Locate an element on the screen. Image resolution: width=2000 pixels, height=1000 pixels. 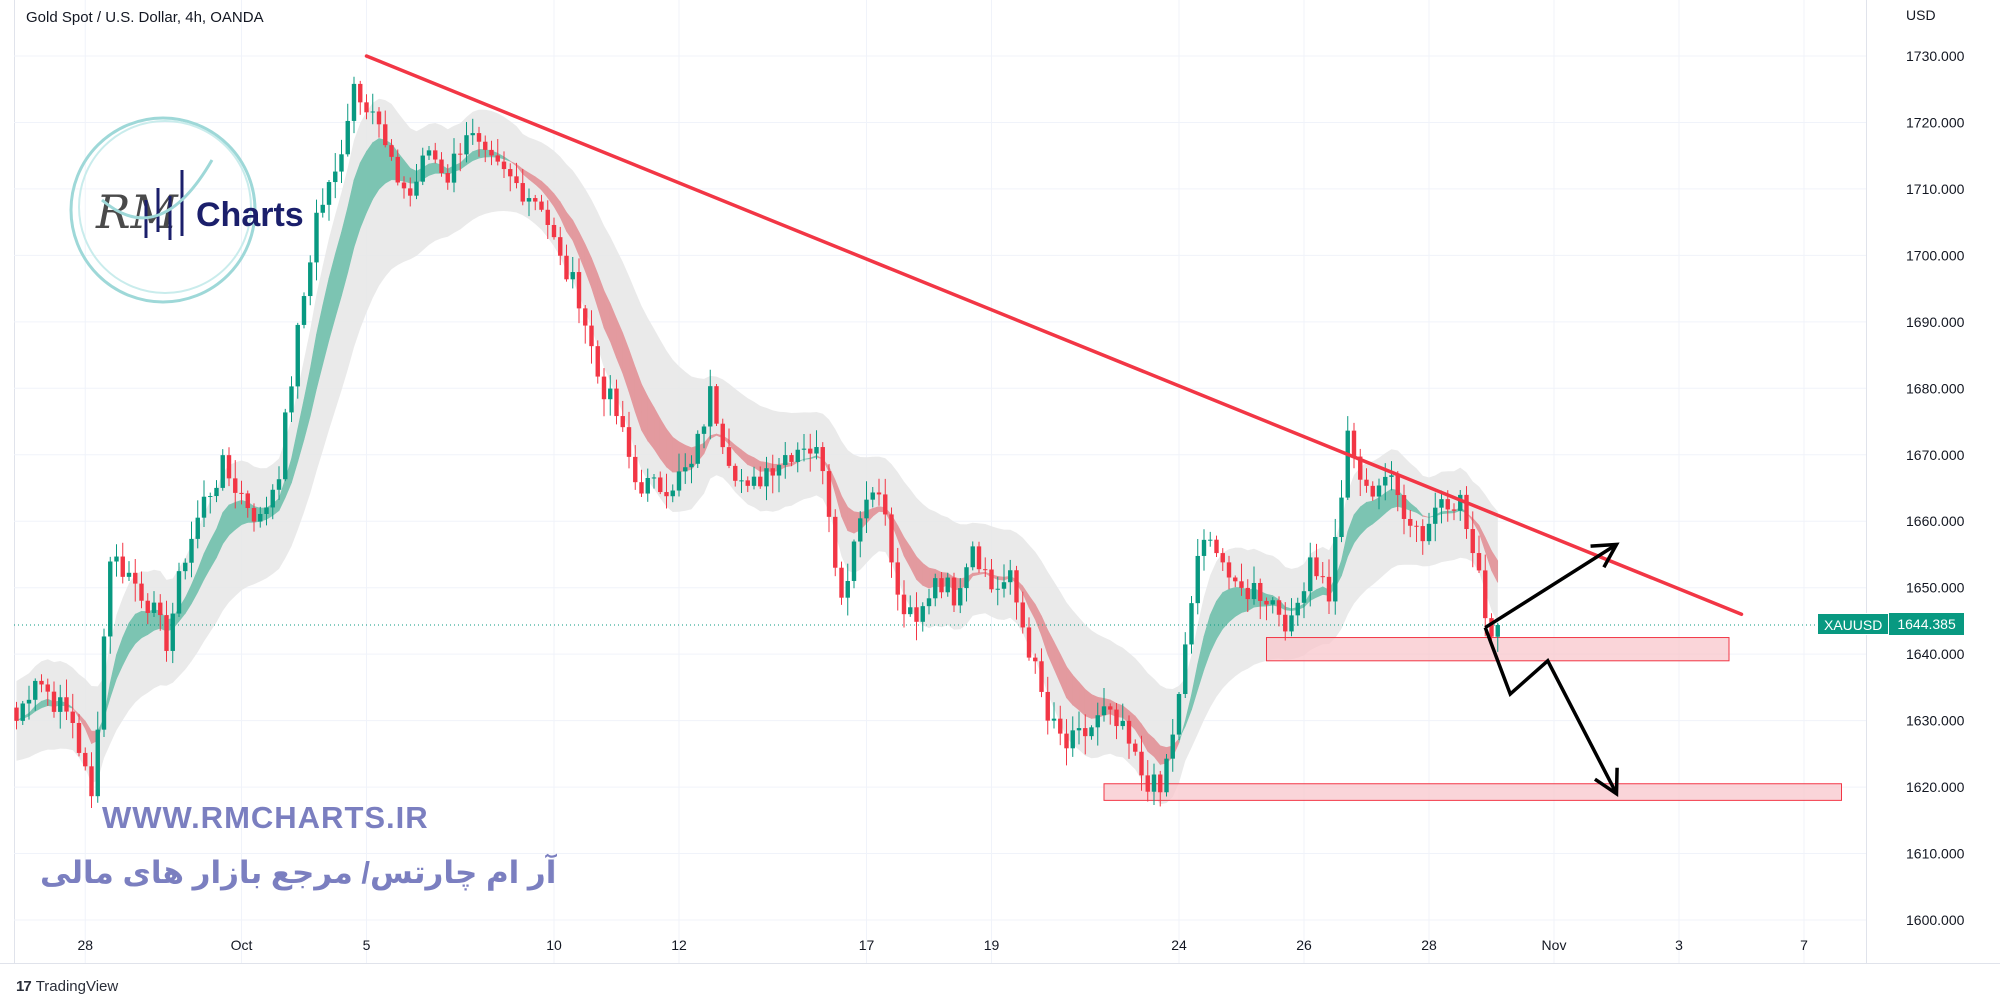
bearish-path is located at coordinates (1551, 710).